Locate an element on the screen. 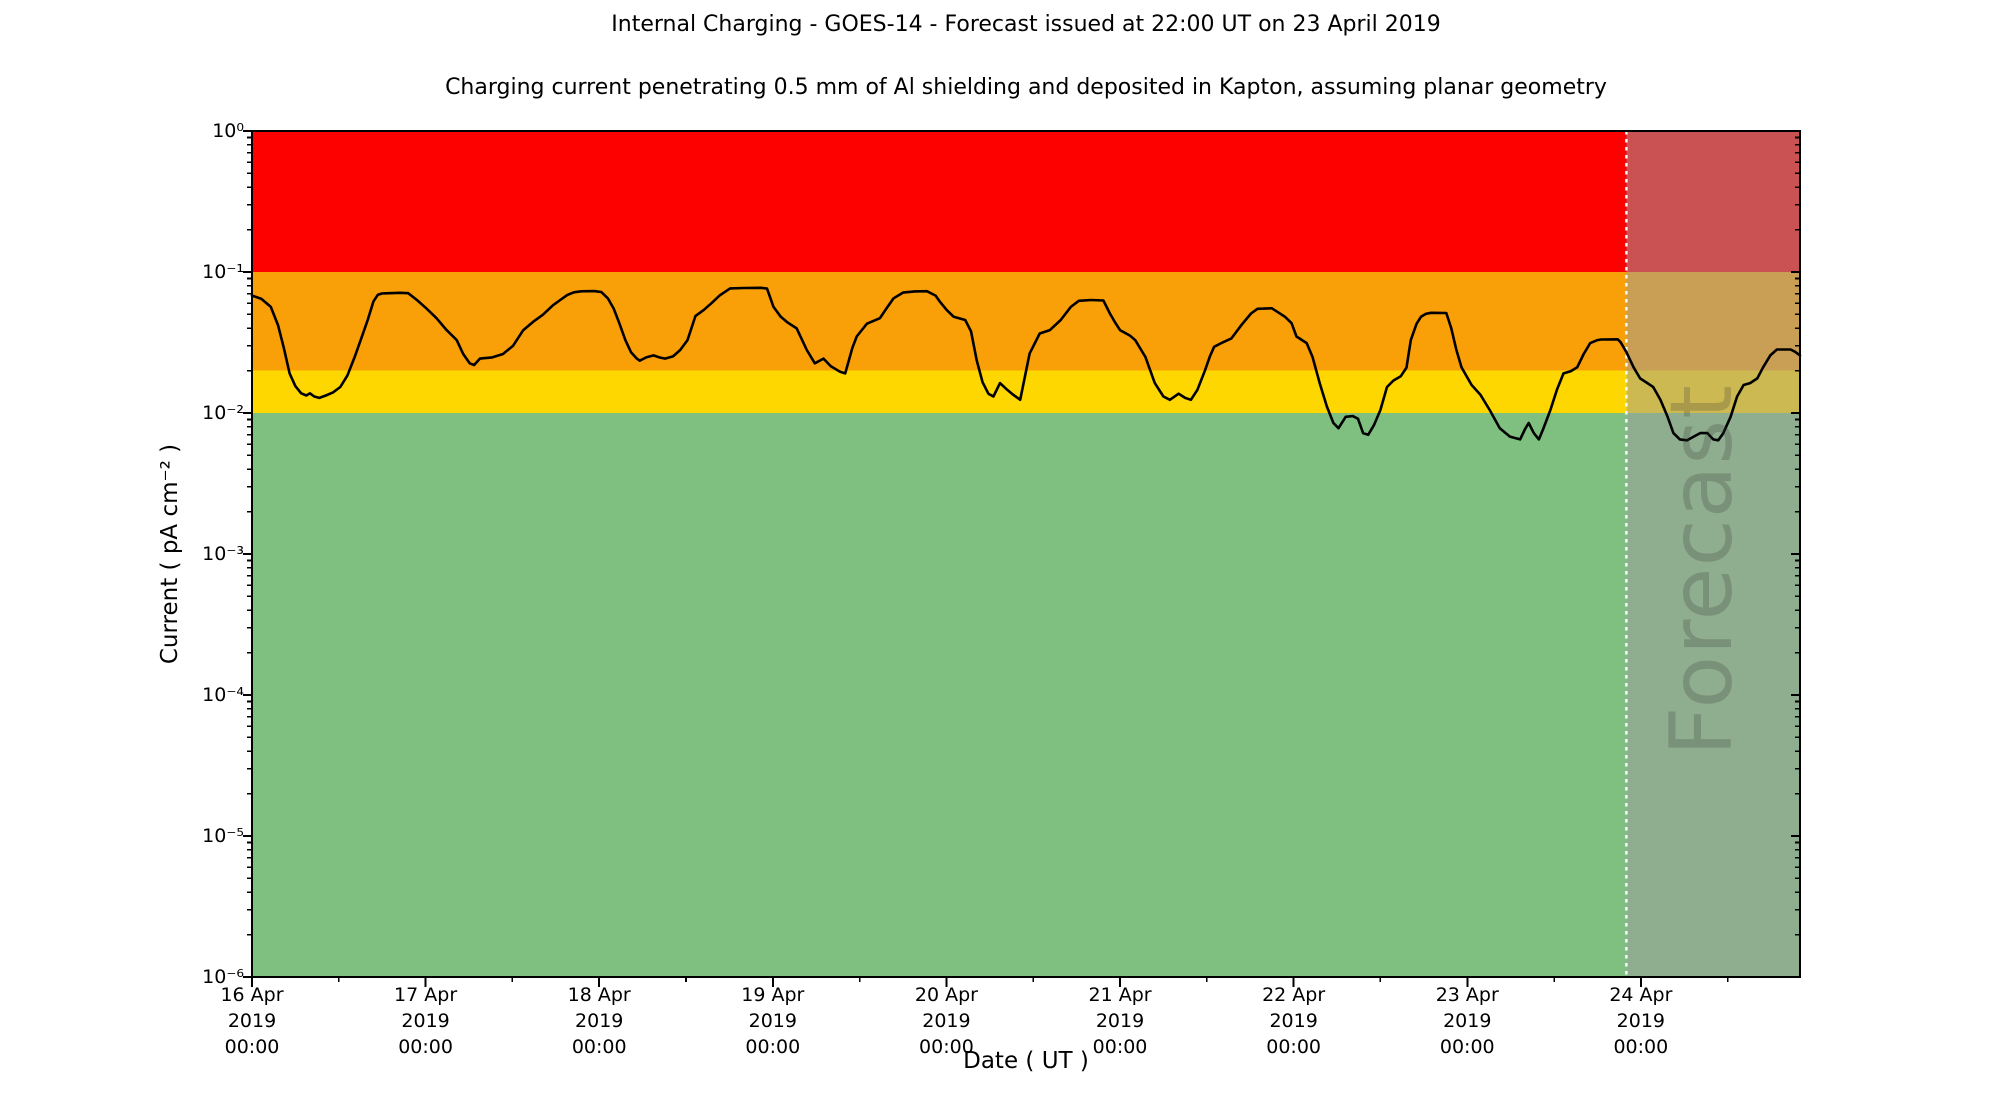  y-axis-label: Current ( pA cm⁻² ) is located at coordinates (170, 554).